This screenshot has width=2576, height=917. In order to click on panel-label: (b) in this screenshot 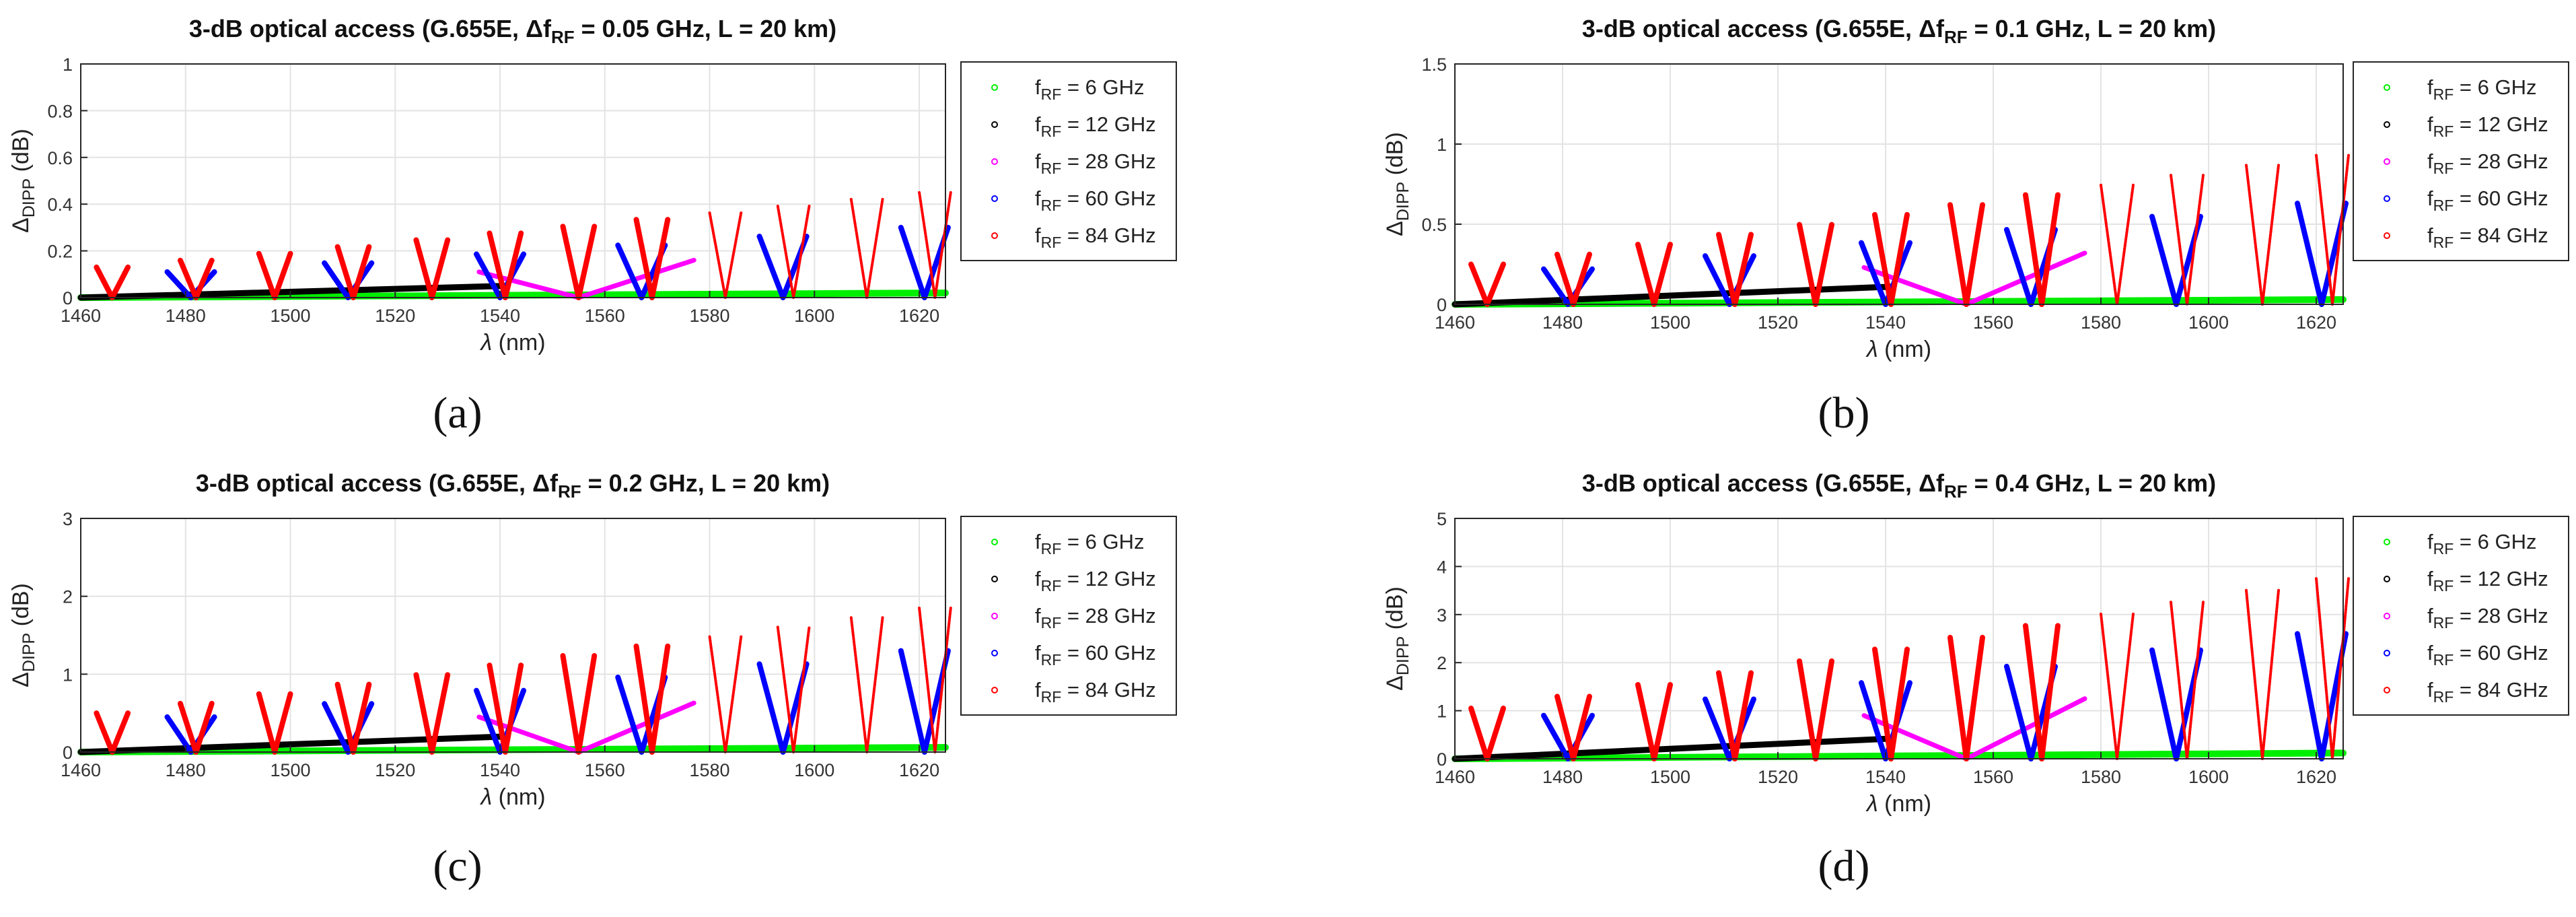, I will do `click(1844, 413)`.